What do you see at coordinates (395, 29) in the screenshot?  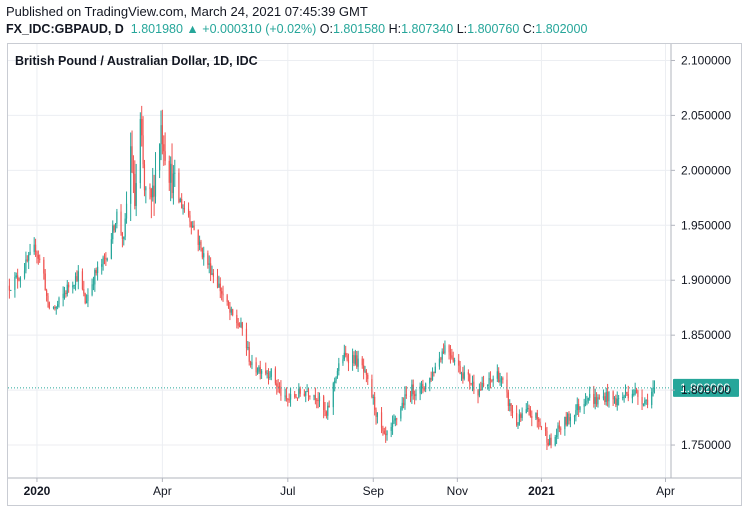 I see `high-label: H:` at bounding box center [395, 29].